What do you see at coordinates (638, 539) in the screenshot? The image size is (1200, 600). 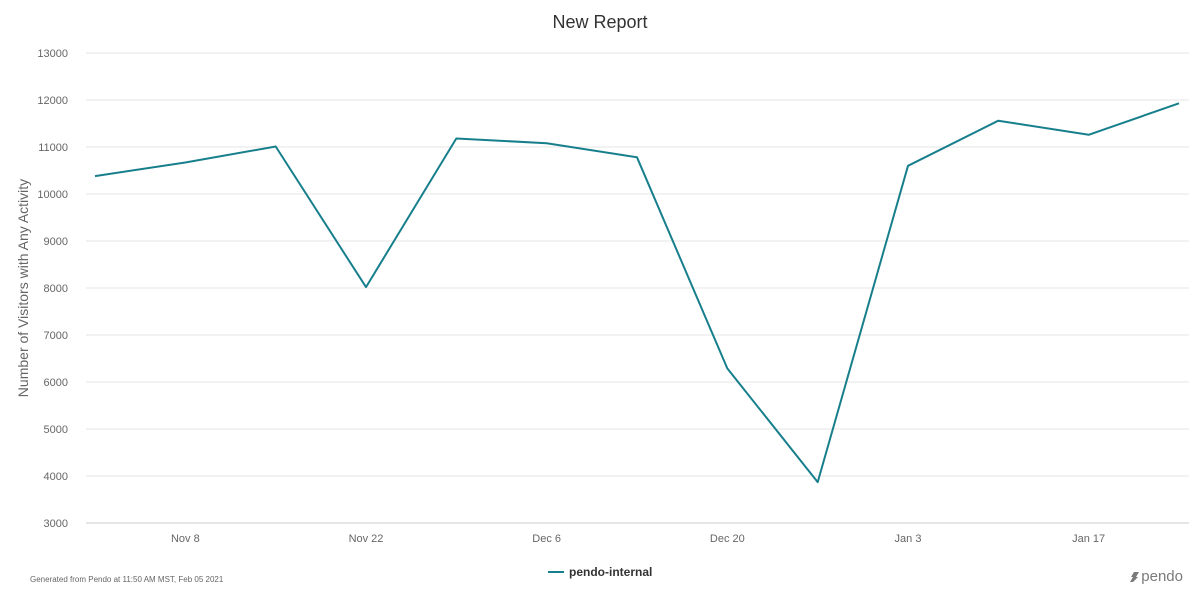 I see `x-axis-ticks: Nov 8 Nov 22 Dec 6 Dec 20 Jan 3 Jan 17` at bounding box center [638, 539].